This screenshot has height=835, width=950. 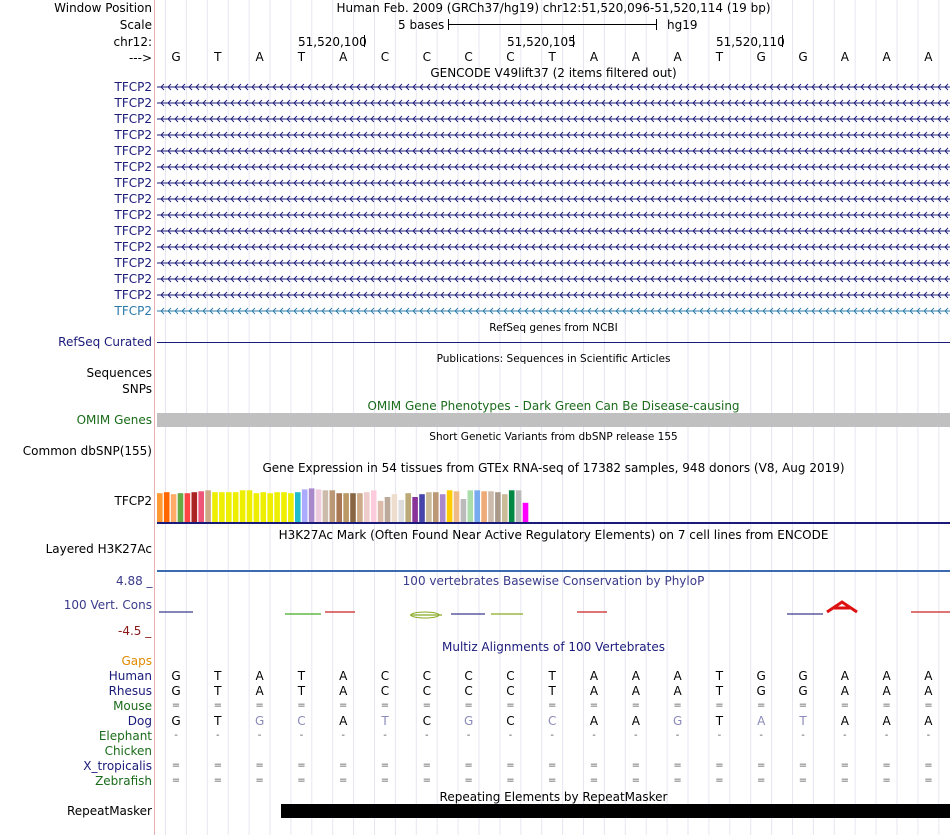 What do you see at coordinates (103, 8) in the screenshot?
I see `window-position-label: Window Position` at bounding box center [103, 8].